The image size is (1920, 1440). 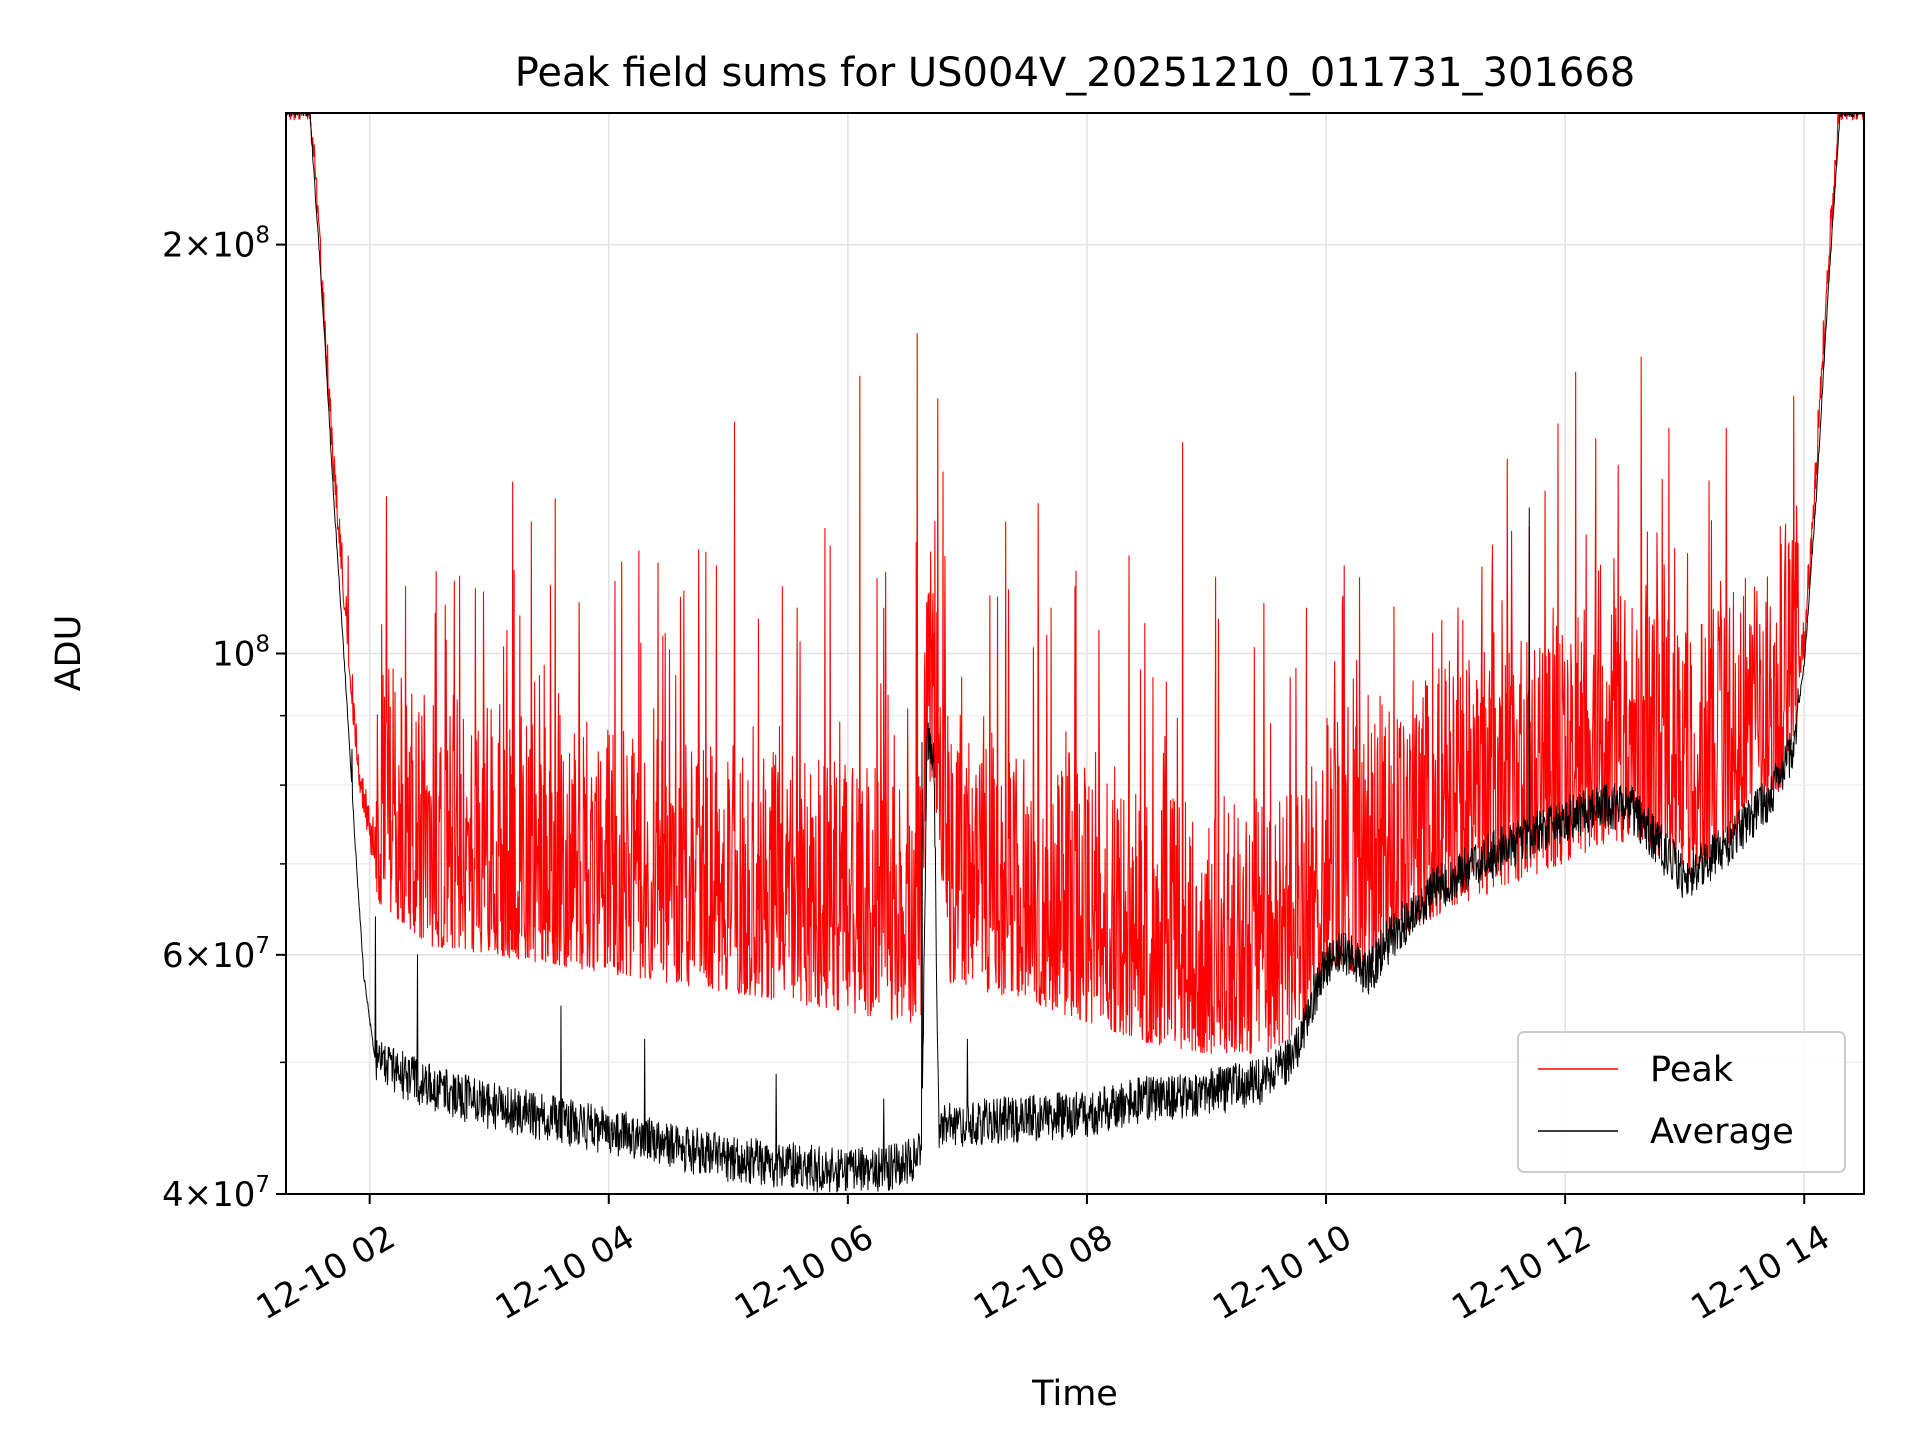 I want to click on legend-box, so click(x=1681, y=1102).